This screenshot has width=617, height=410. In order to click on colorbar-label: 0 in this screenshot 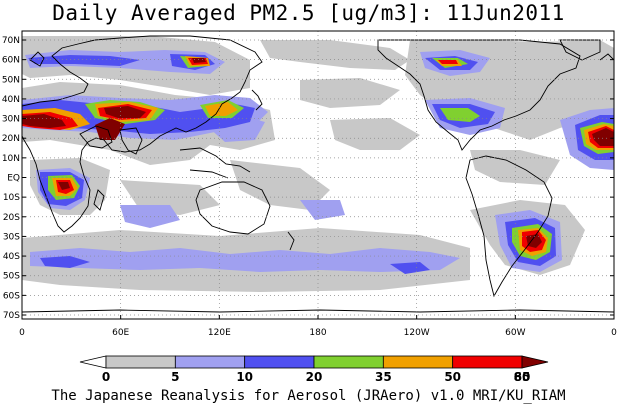, I will do `click(106, 377)`.